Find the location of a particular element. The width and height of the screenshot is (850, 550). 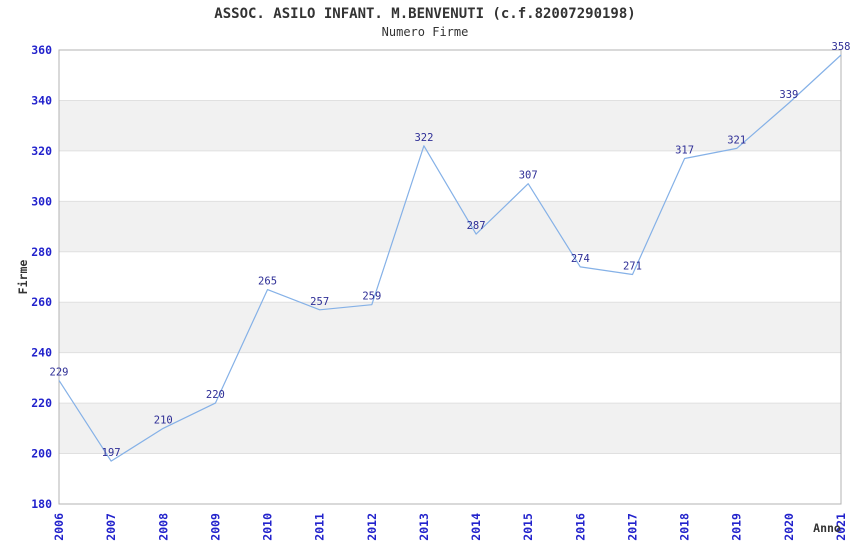

x-tick-label: 2006 is located at coordinates (59, 527).